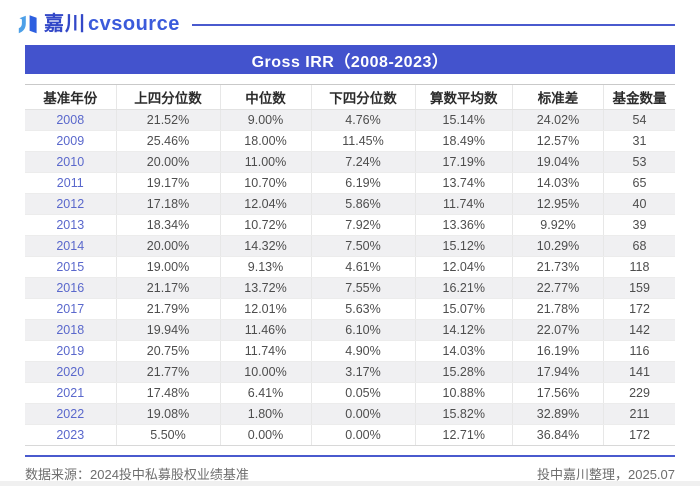 This screenshot has height=486, width=700. Describe the element at coordinates (167, 183) in the screenshot. I see `table-cell: 19.17%` at that location.